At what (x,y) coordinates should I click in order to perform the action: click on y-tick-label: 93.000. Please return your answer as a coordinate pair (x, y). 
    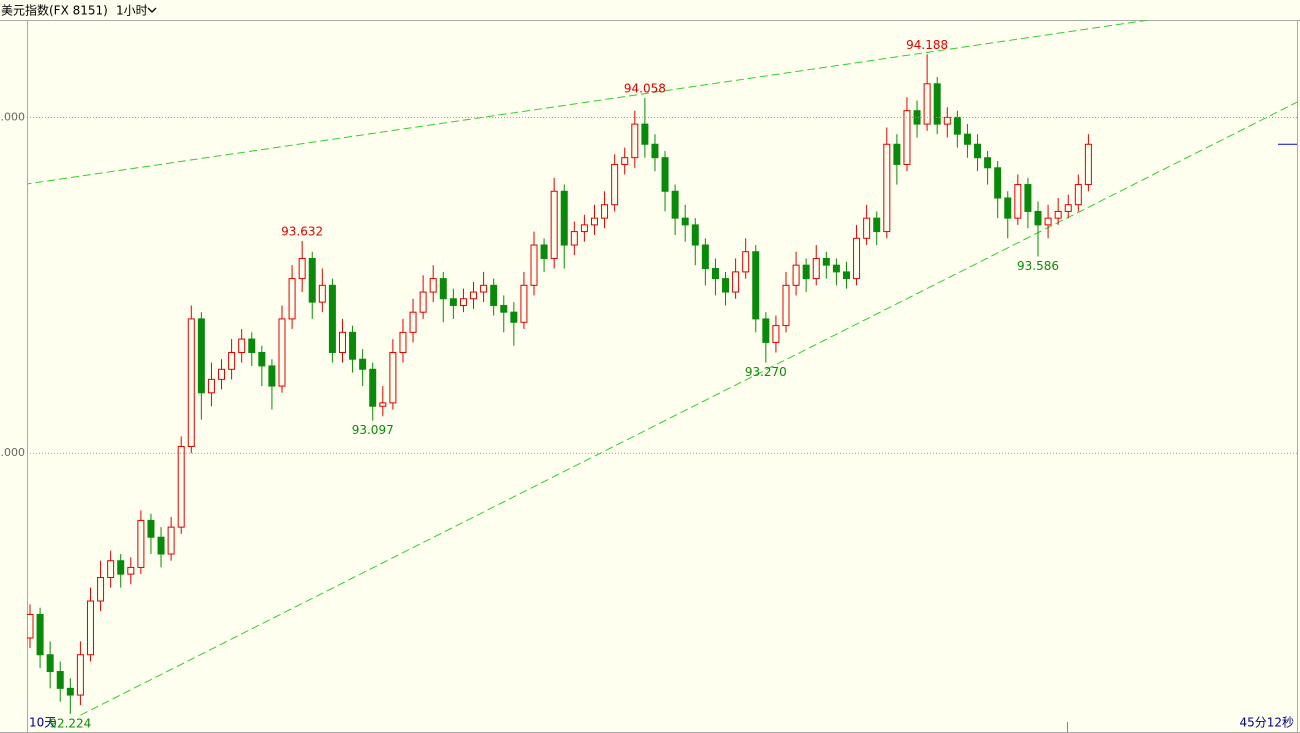
    Looking at the image, I should click on (12, 452).